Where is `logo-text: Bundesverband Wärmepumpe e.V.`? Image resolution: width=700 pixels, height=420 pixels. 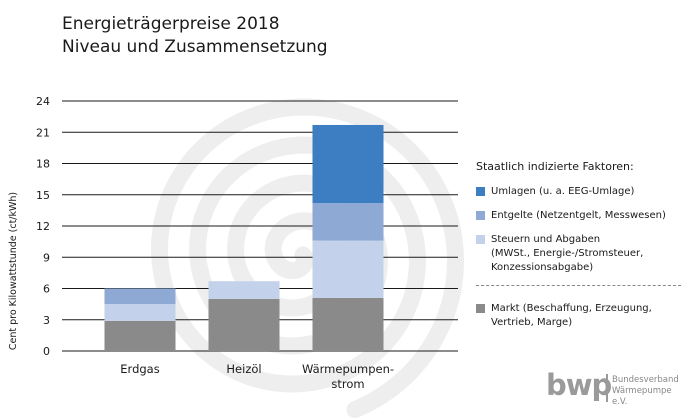 logo-text: Bundesverband Wärmepumpe e.V. is located at coordinates (645, 391).